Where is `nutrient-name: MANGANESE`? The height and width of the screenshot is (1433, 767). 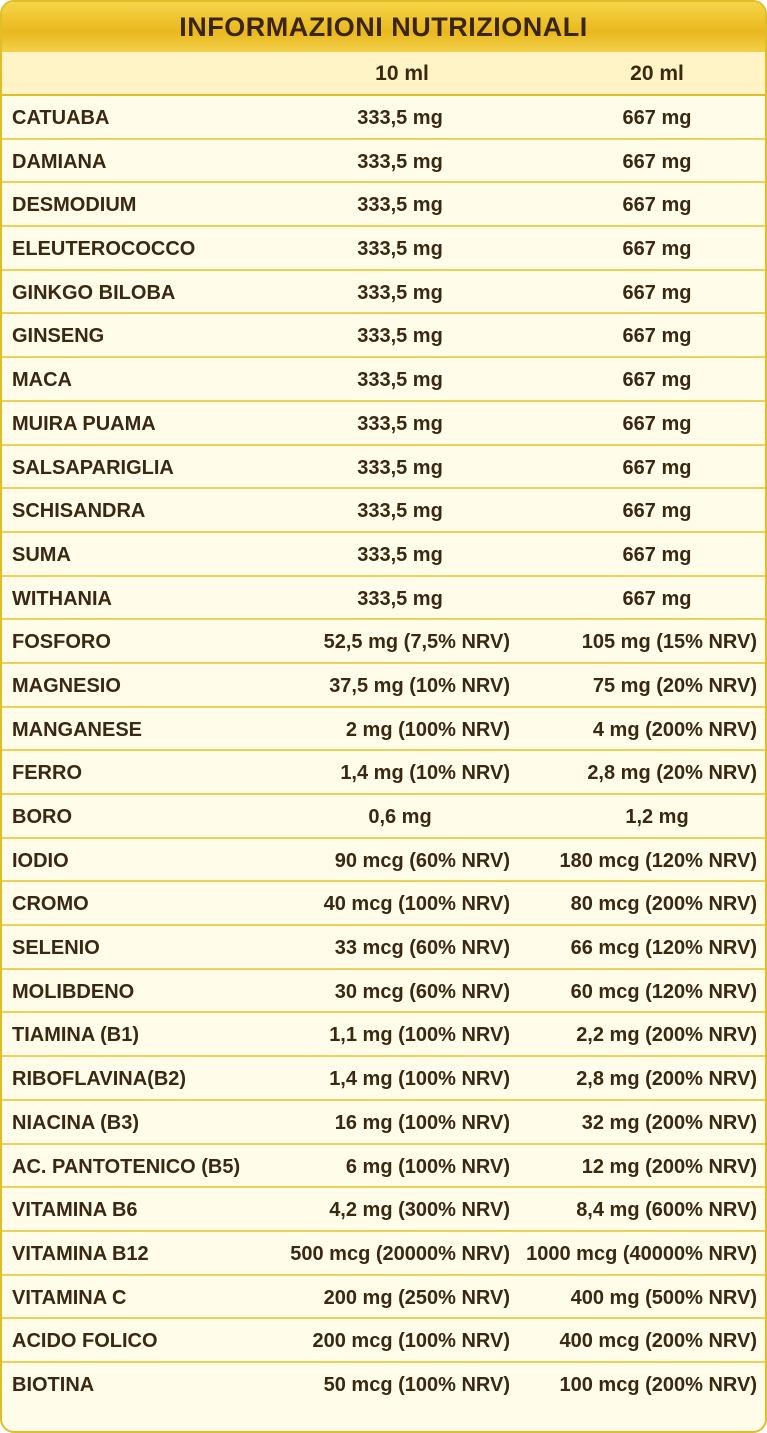
nutrient-name: MANGANESE is located at coordinates (77, 729).